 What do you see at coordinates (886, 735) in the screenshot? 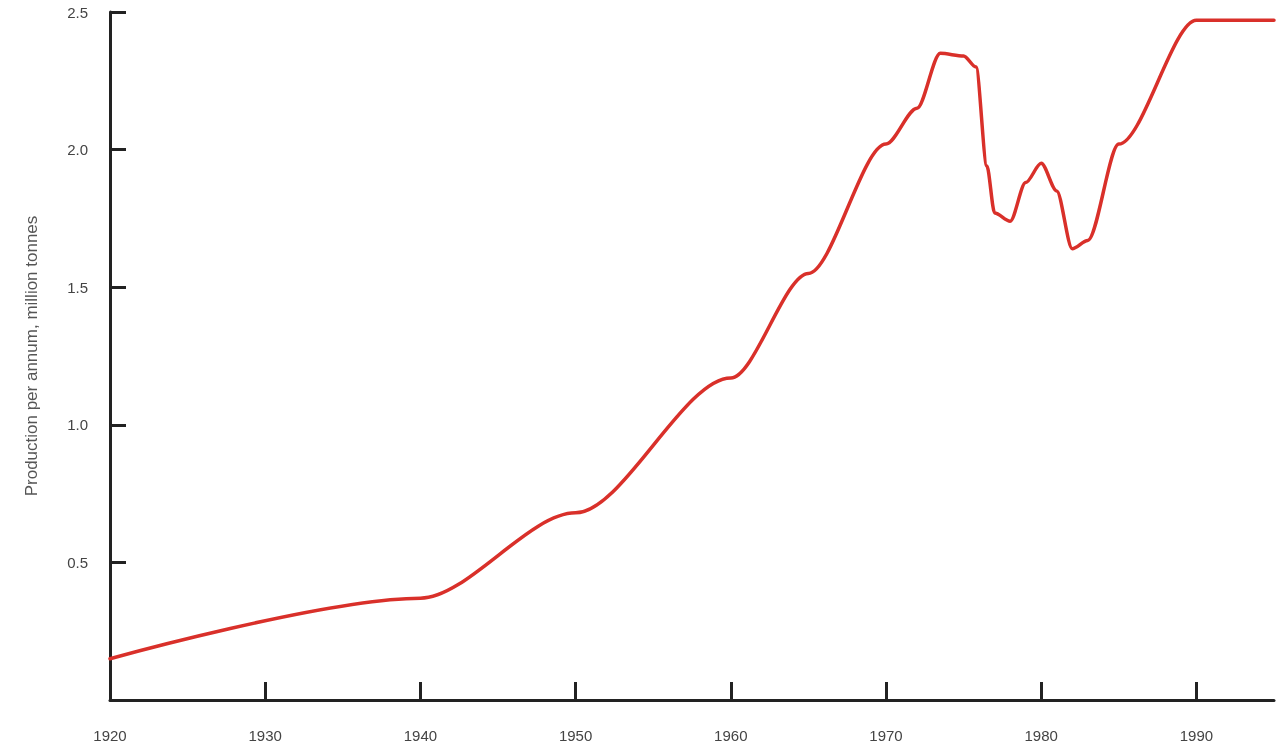
I see `x-tick-label: 1970` at bounding box center [886, 735].